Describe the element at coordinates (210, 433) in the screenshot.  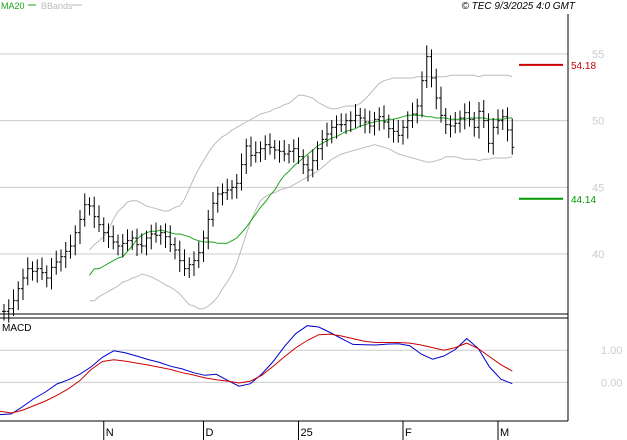
I see `x-tick-label: D` at that location.